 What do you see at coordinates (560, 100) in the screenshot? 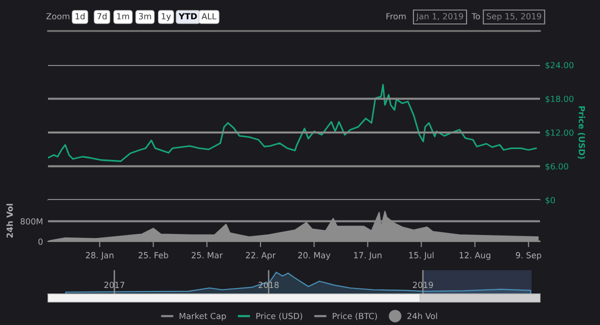
I see `y-tick-label: $18.00` at bounding box center [560, 100].